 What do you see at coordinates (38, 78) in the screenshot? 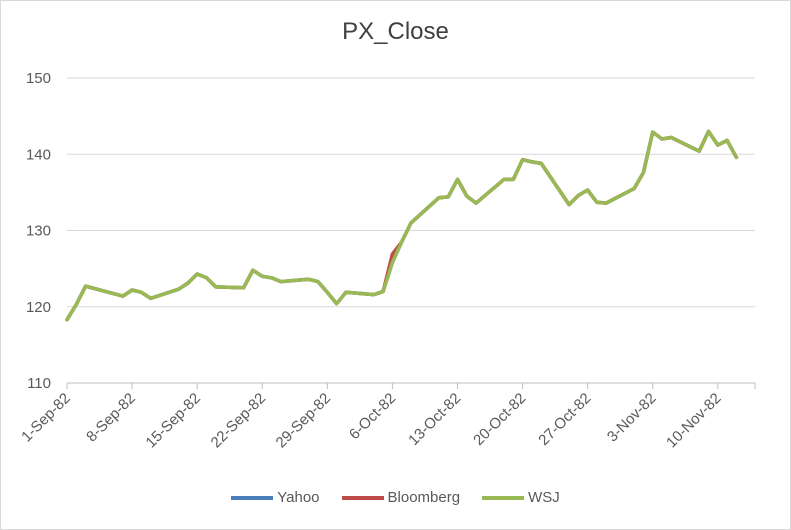
I see `y-tick-label: 150` at bounding box center [38, 78].